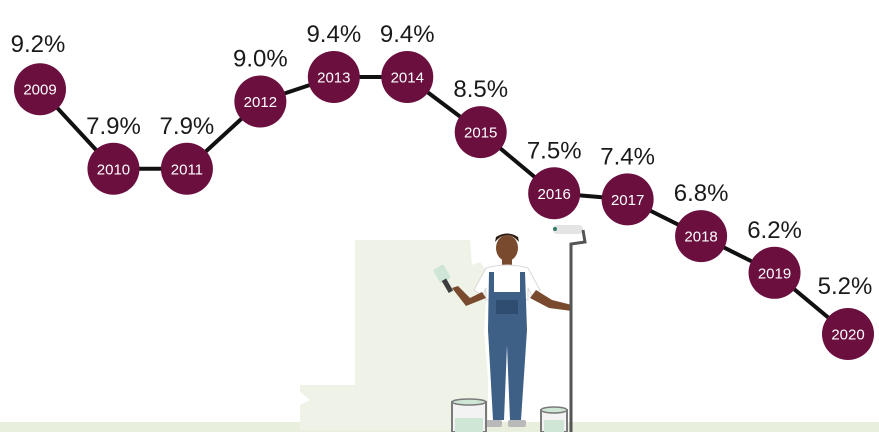 This screenshot has height=432, width=879. I want to click on painter, so click(510, 328).